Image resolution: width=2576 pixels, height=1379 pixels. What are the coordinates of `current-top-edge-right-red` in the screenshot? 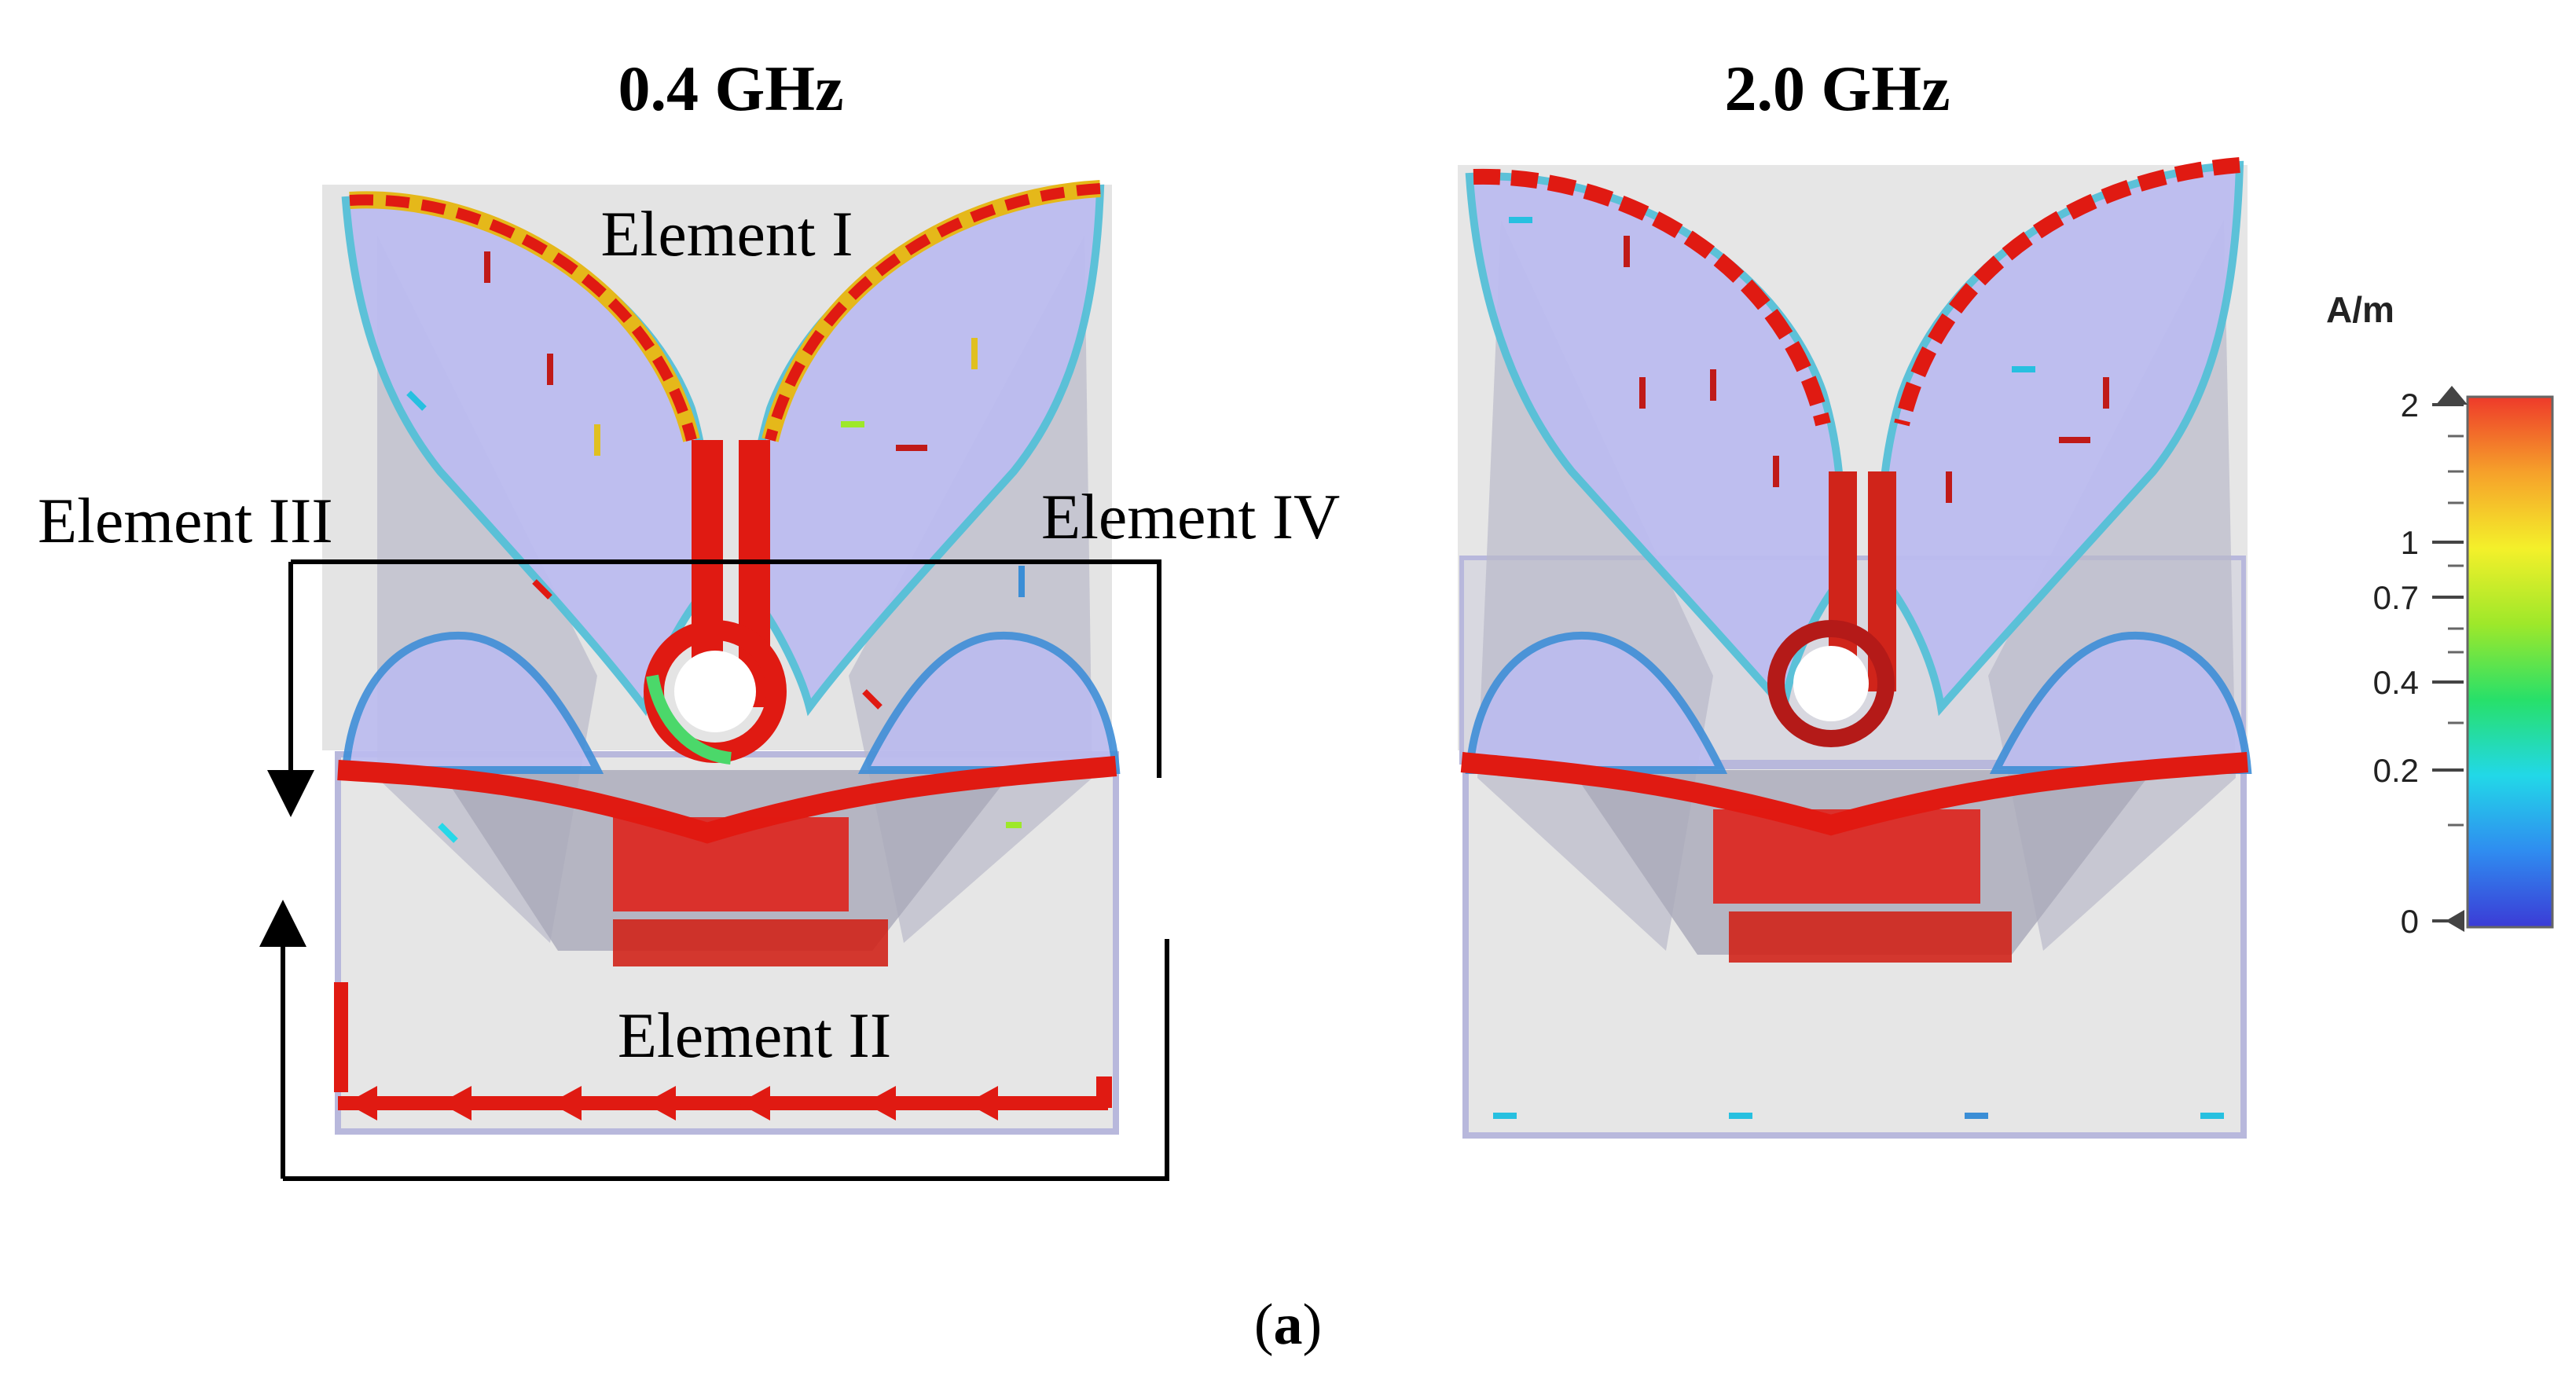 It's located at (933, 312).